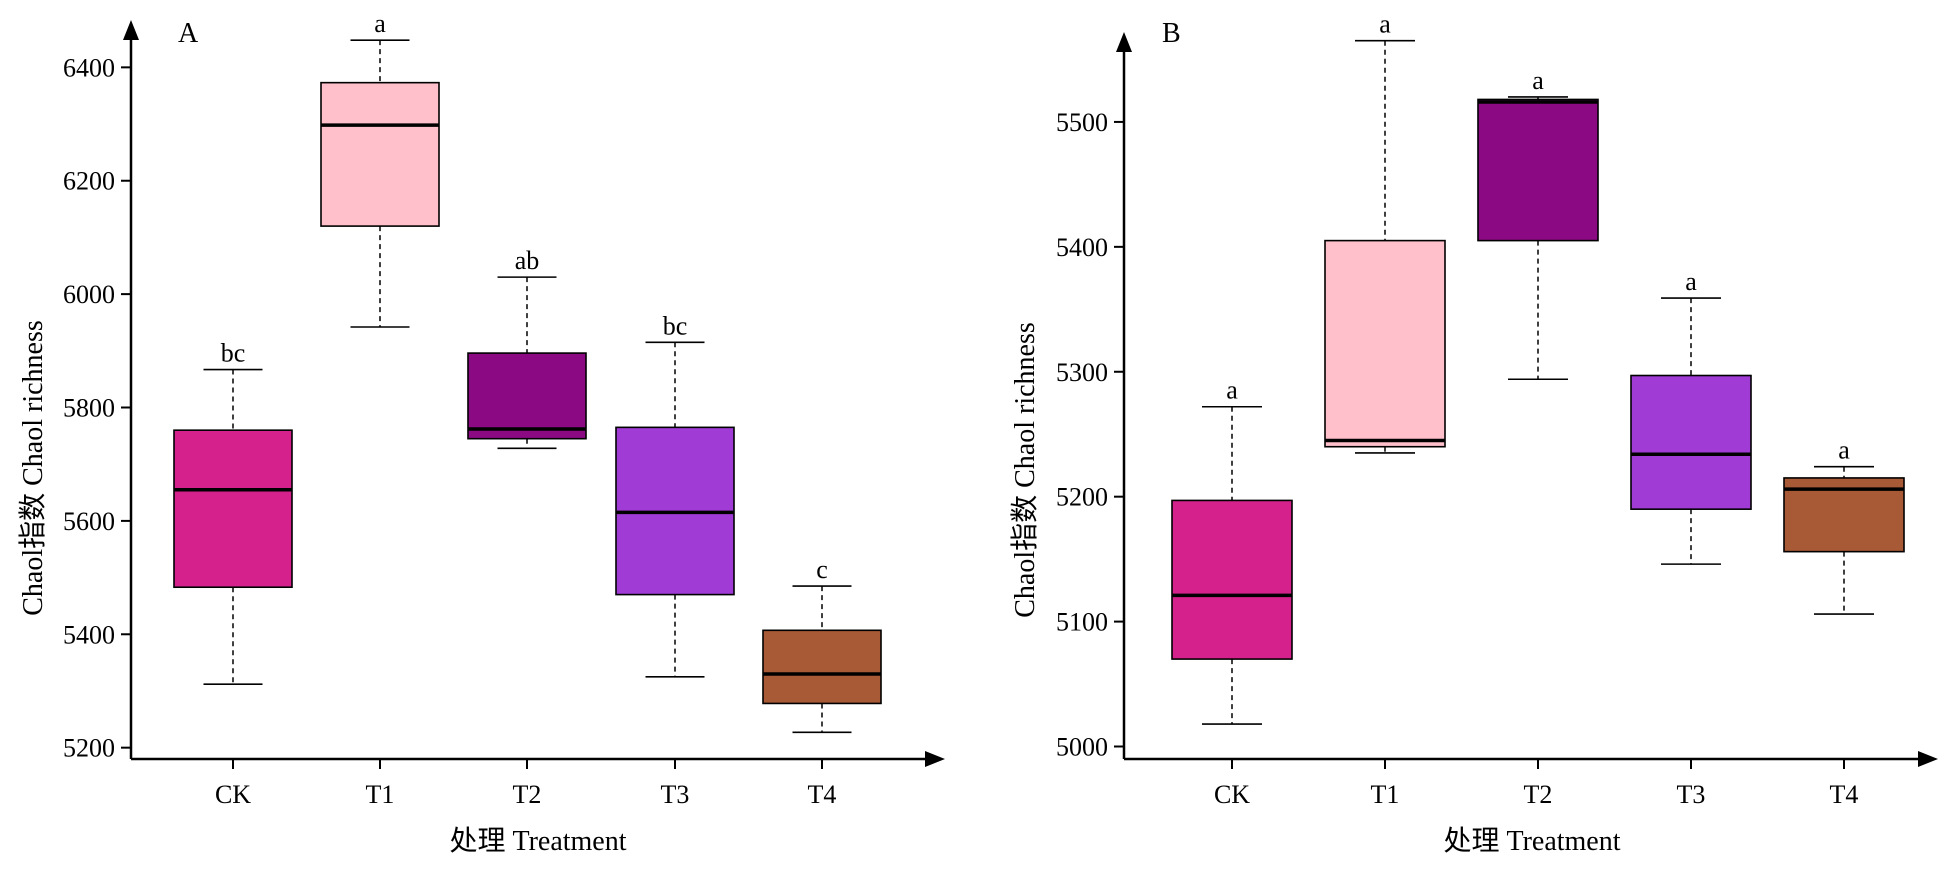  Describe the element at coordinates (537, 841) in the screenshot. I see `x-axis-title-a: 处理 Treatment` at that location.